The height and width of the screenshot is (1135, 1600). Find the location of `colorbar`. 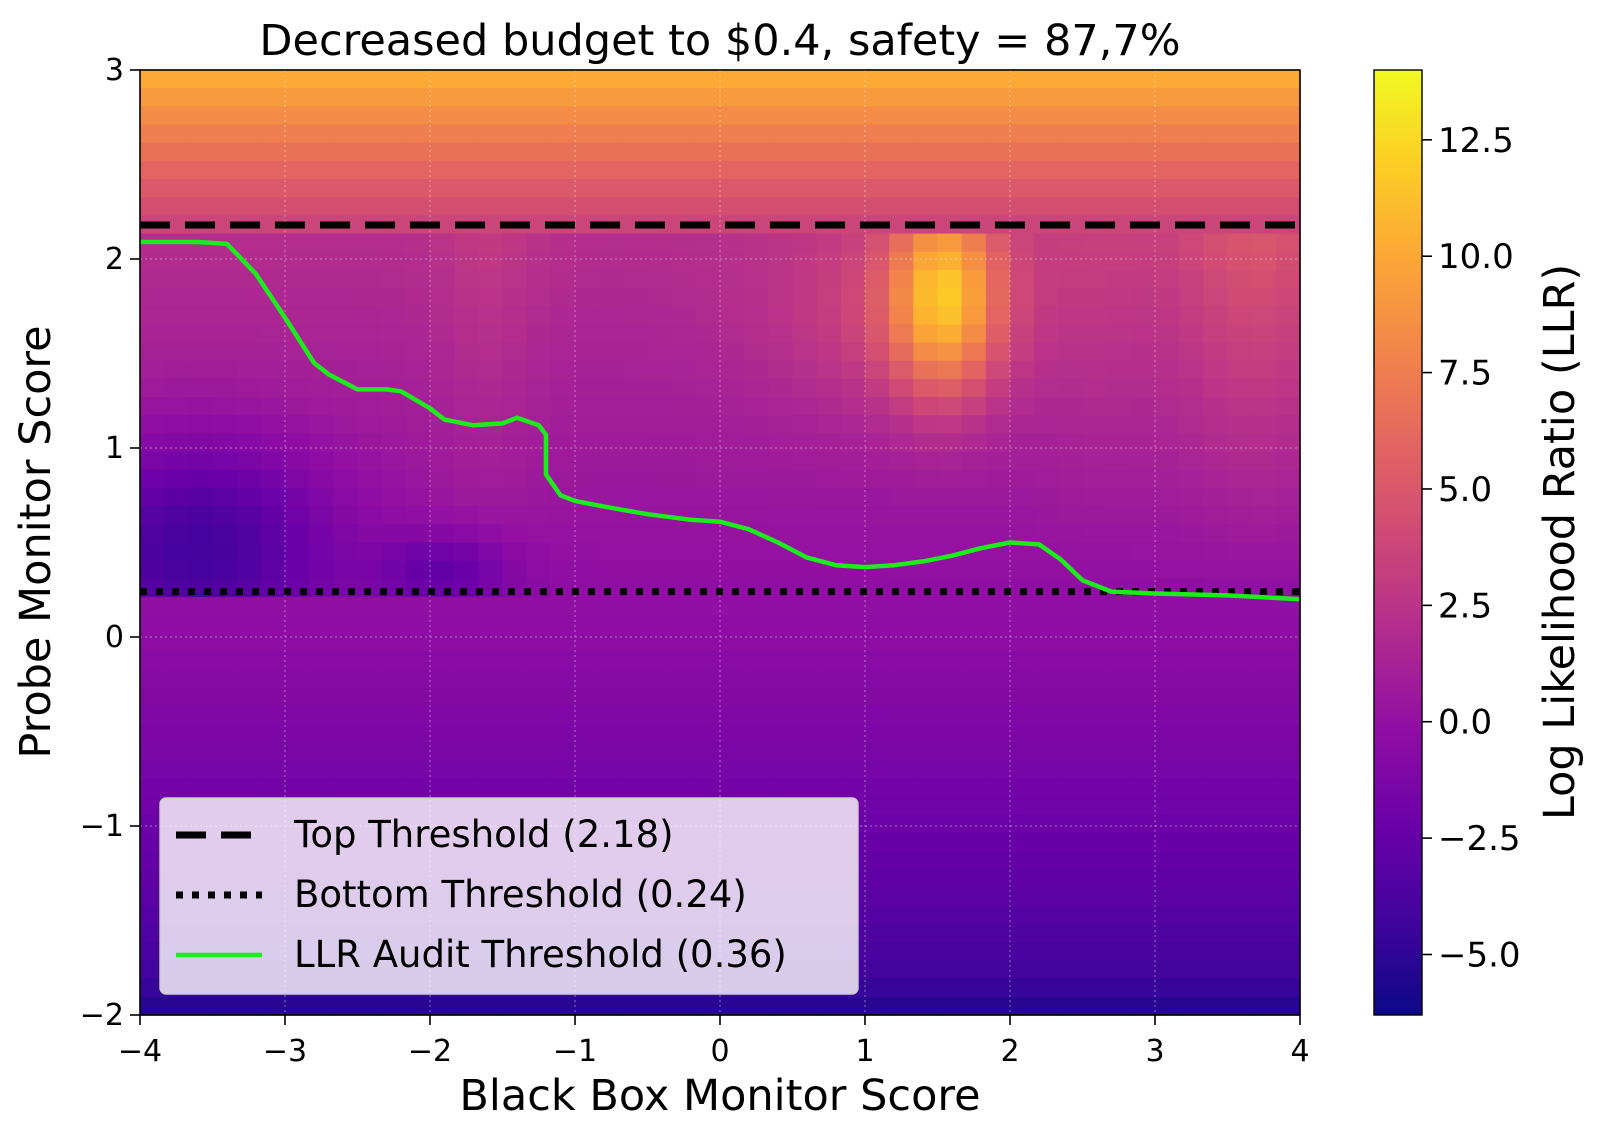

colorbar is located at coordinates (1398, 542).